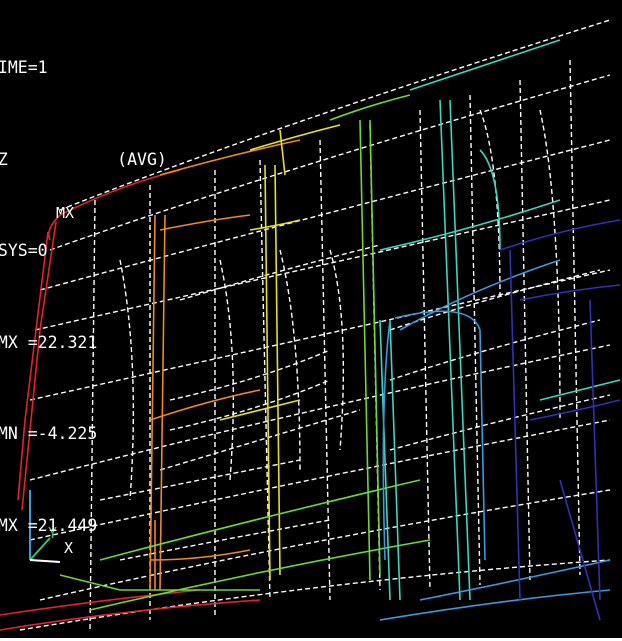  Describe the element at coordinates (68, 548) in the screenshot. I see `triad-x-label: X` at that location.